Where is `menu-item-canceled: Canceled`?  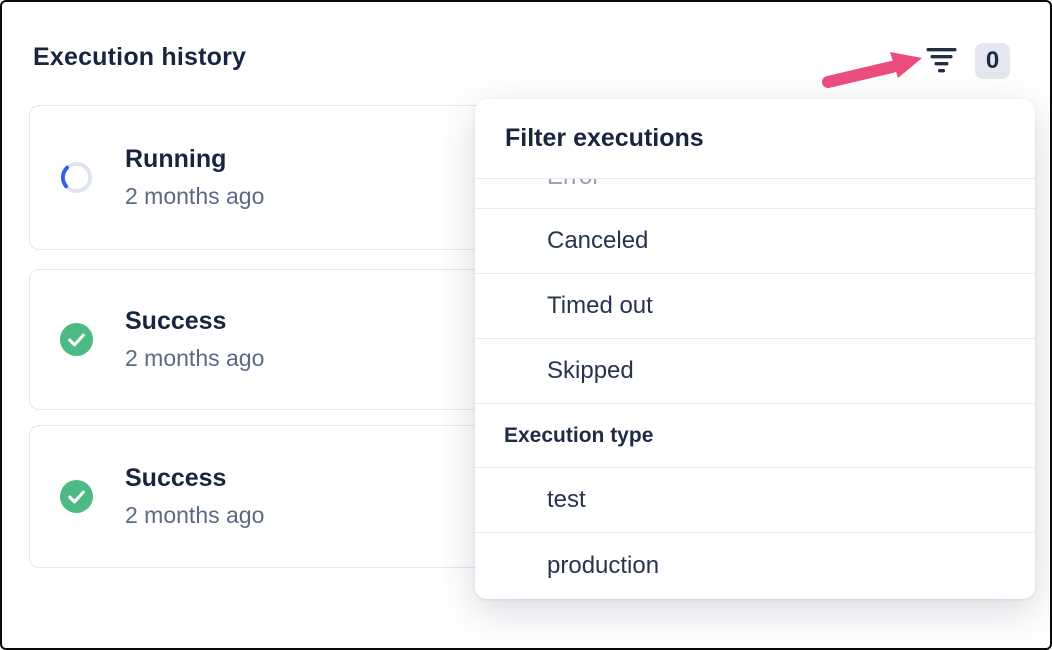 menu-item-canceled: Canceled is located at coordinates (755, 241).